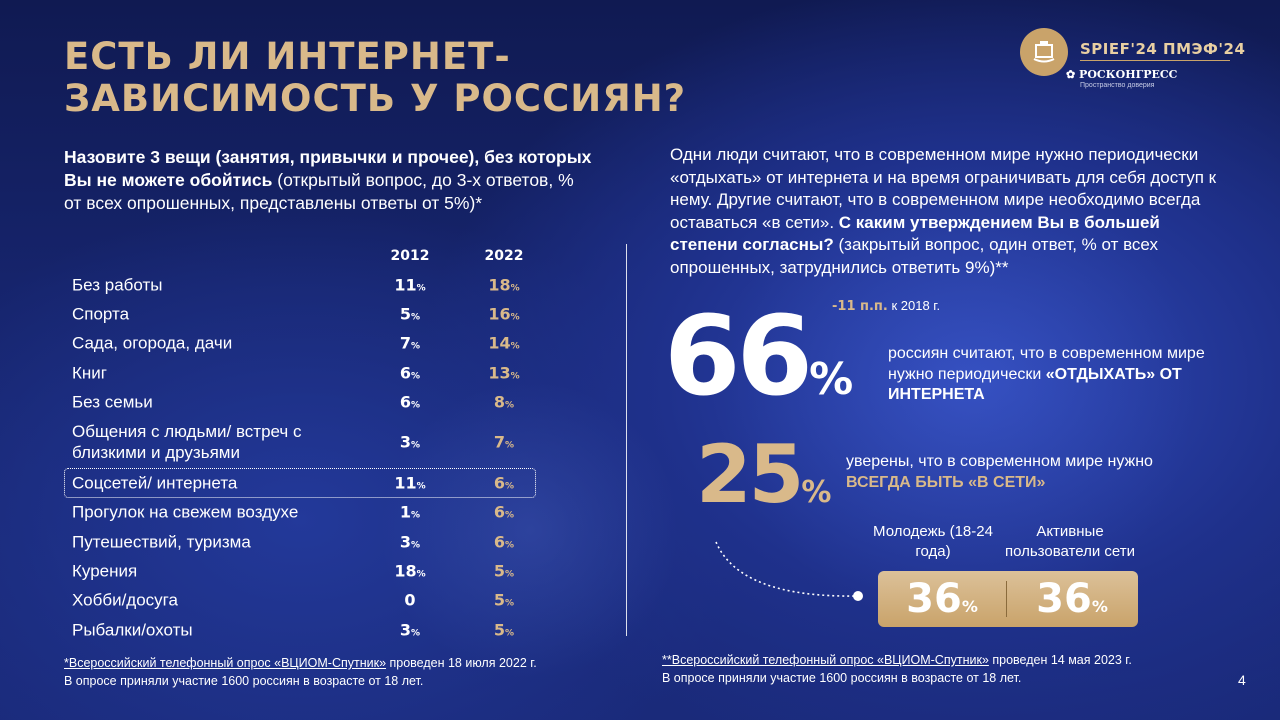  Describe the element at coordinates (304, 600) in the screenshot. I see `table-row: Хобби/досуга 0 5%` at that location.